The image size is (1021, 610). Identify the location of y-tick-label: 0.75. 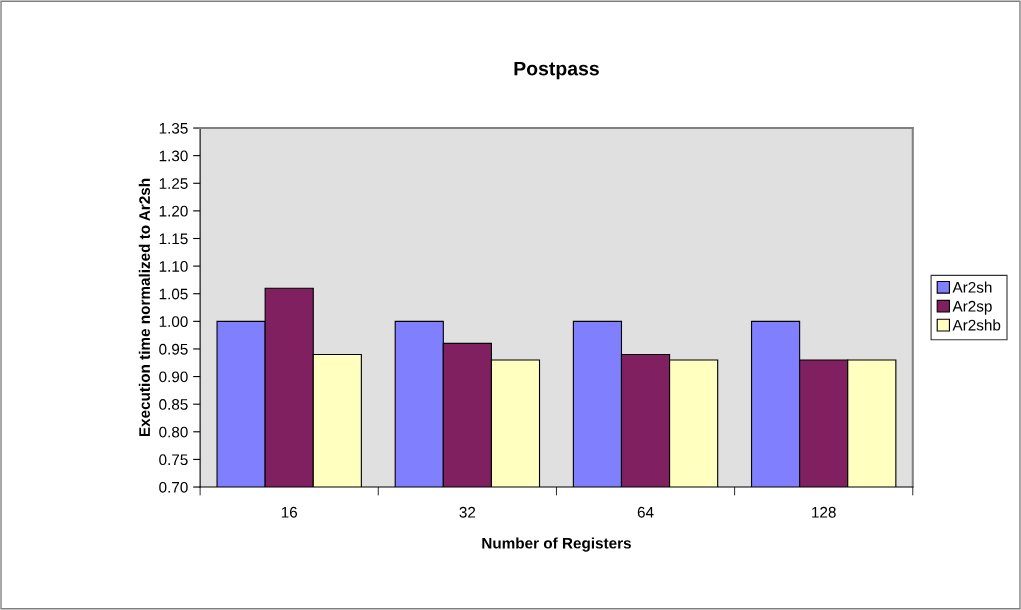
(173, 460).